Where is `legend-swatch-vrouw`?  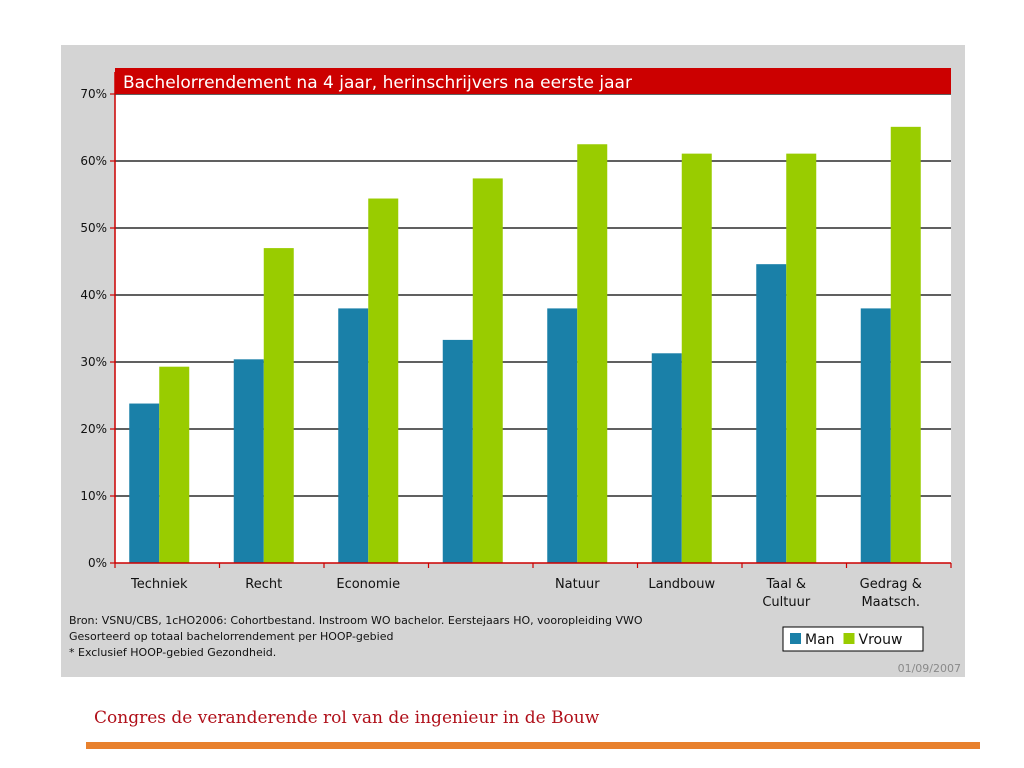 legend-swatch-vrouw is located at coordinates (849, 638).